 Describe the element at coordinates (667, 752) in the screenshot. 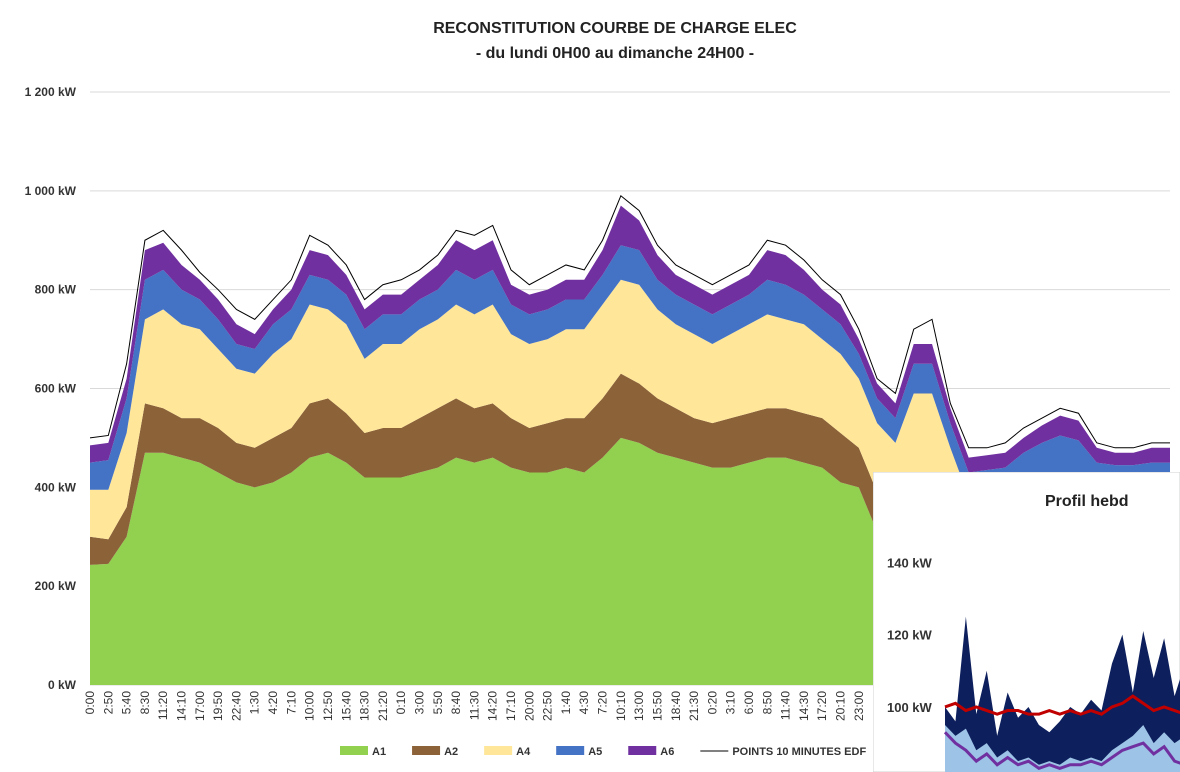

I see `legend-label: A6` at that location.